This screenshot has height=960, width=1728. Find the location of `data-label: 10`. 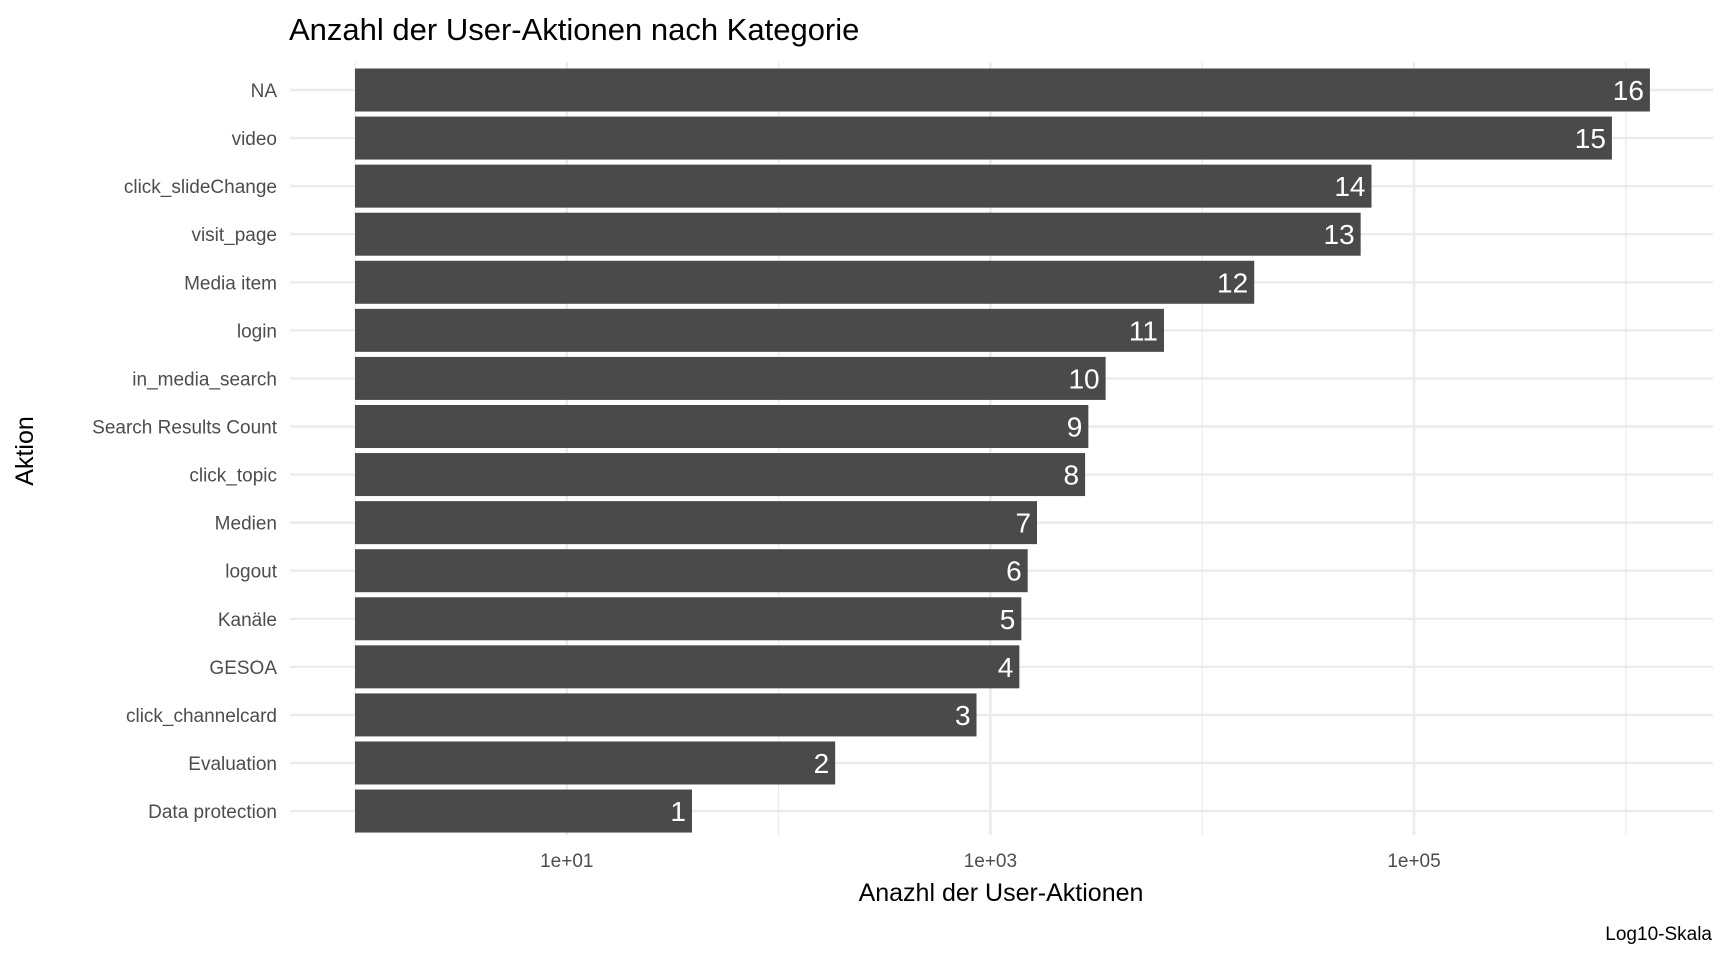

data-label: 10 is located at coordinates (1083, 378).